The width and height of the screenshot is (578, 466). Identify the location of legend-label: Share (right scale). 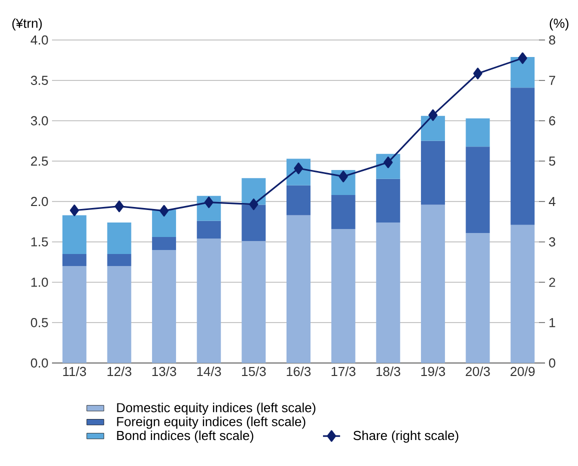
(405, 436).